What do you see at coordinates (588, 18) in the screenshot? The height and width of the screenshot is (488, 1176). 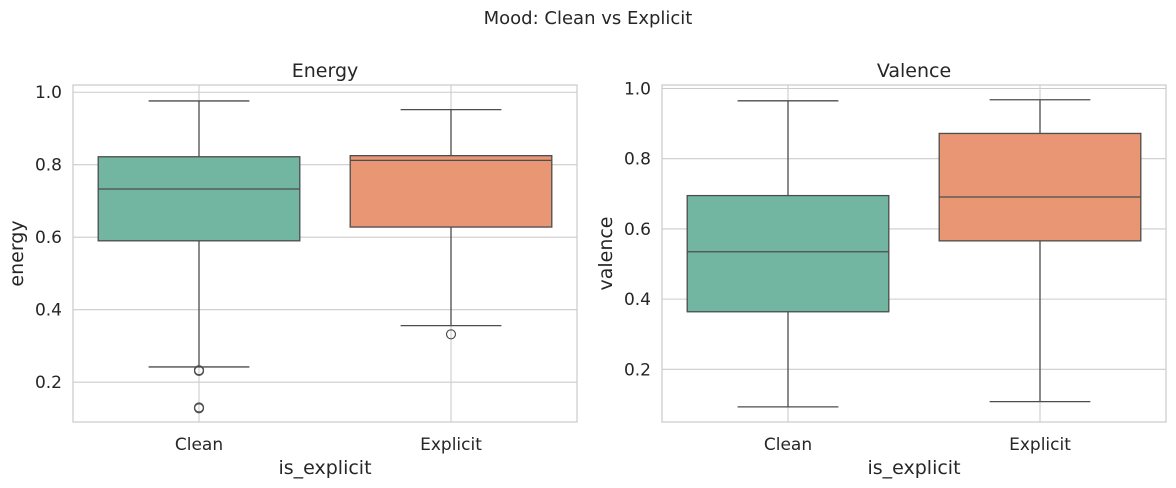 I see `figure-suptitle: Mood: Clean vs Explicit` at bounding box center [588, 18].